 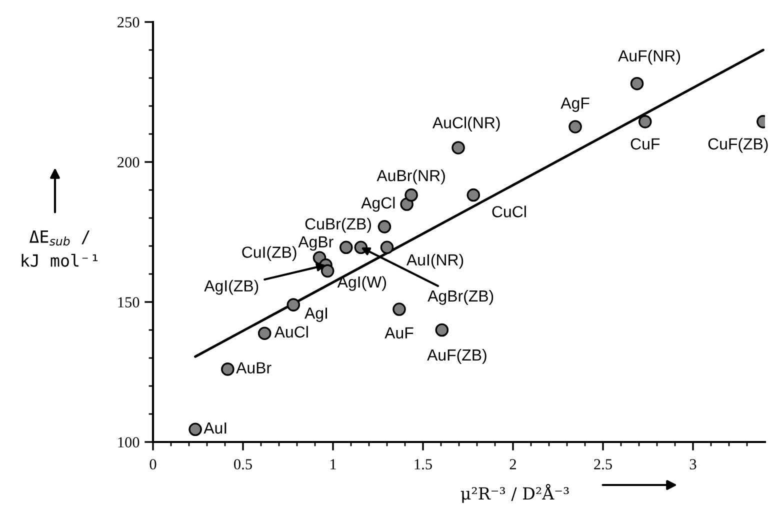 What do you see at coordinates (693, 464) in the screenshot?
I see `x-tick-label: 3` at bounding box center [693, 464].